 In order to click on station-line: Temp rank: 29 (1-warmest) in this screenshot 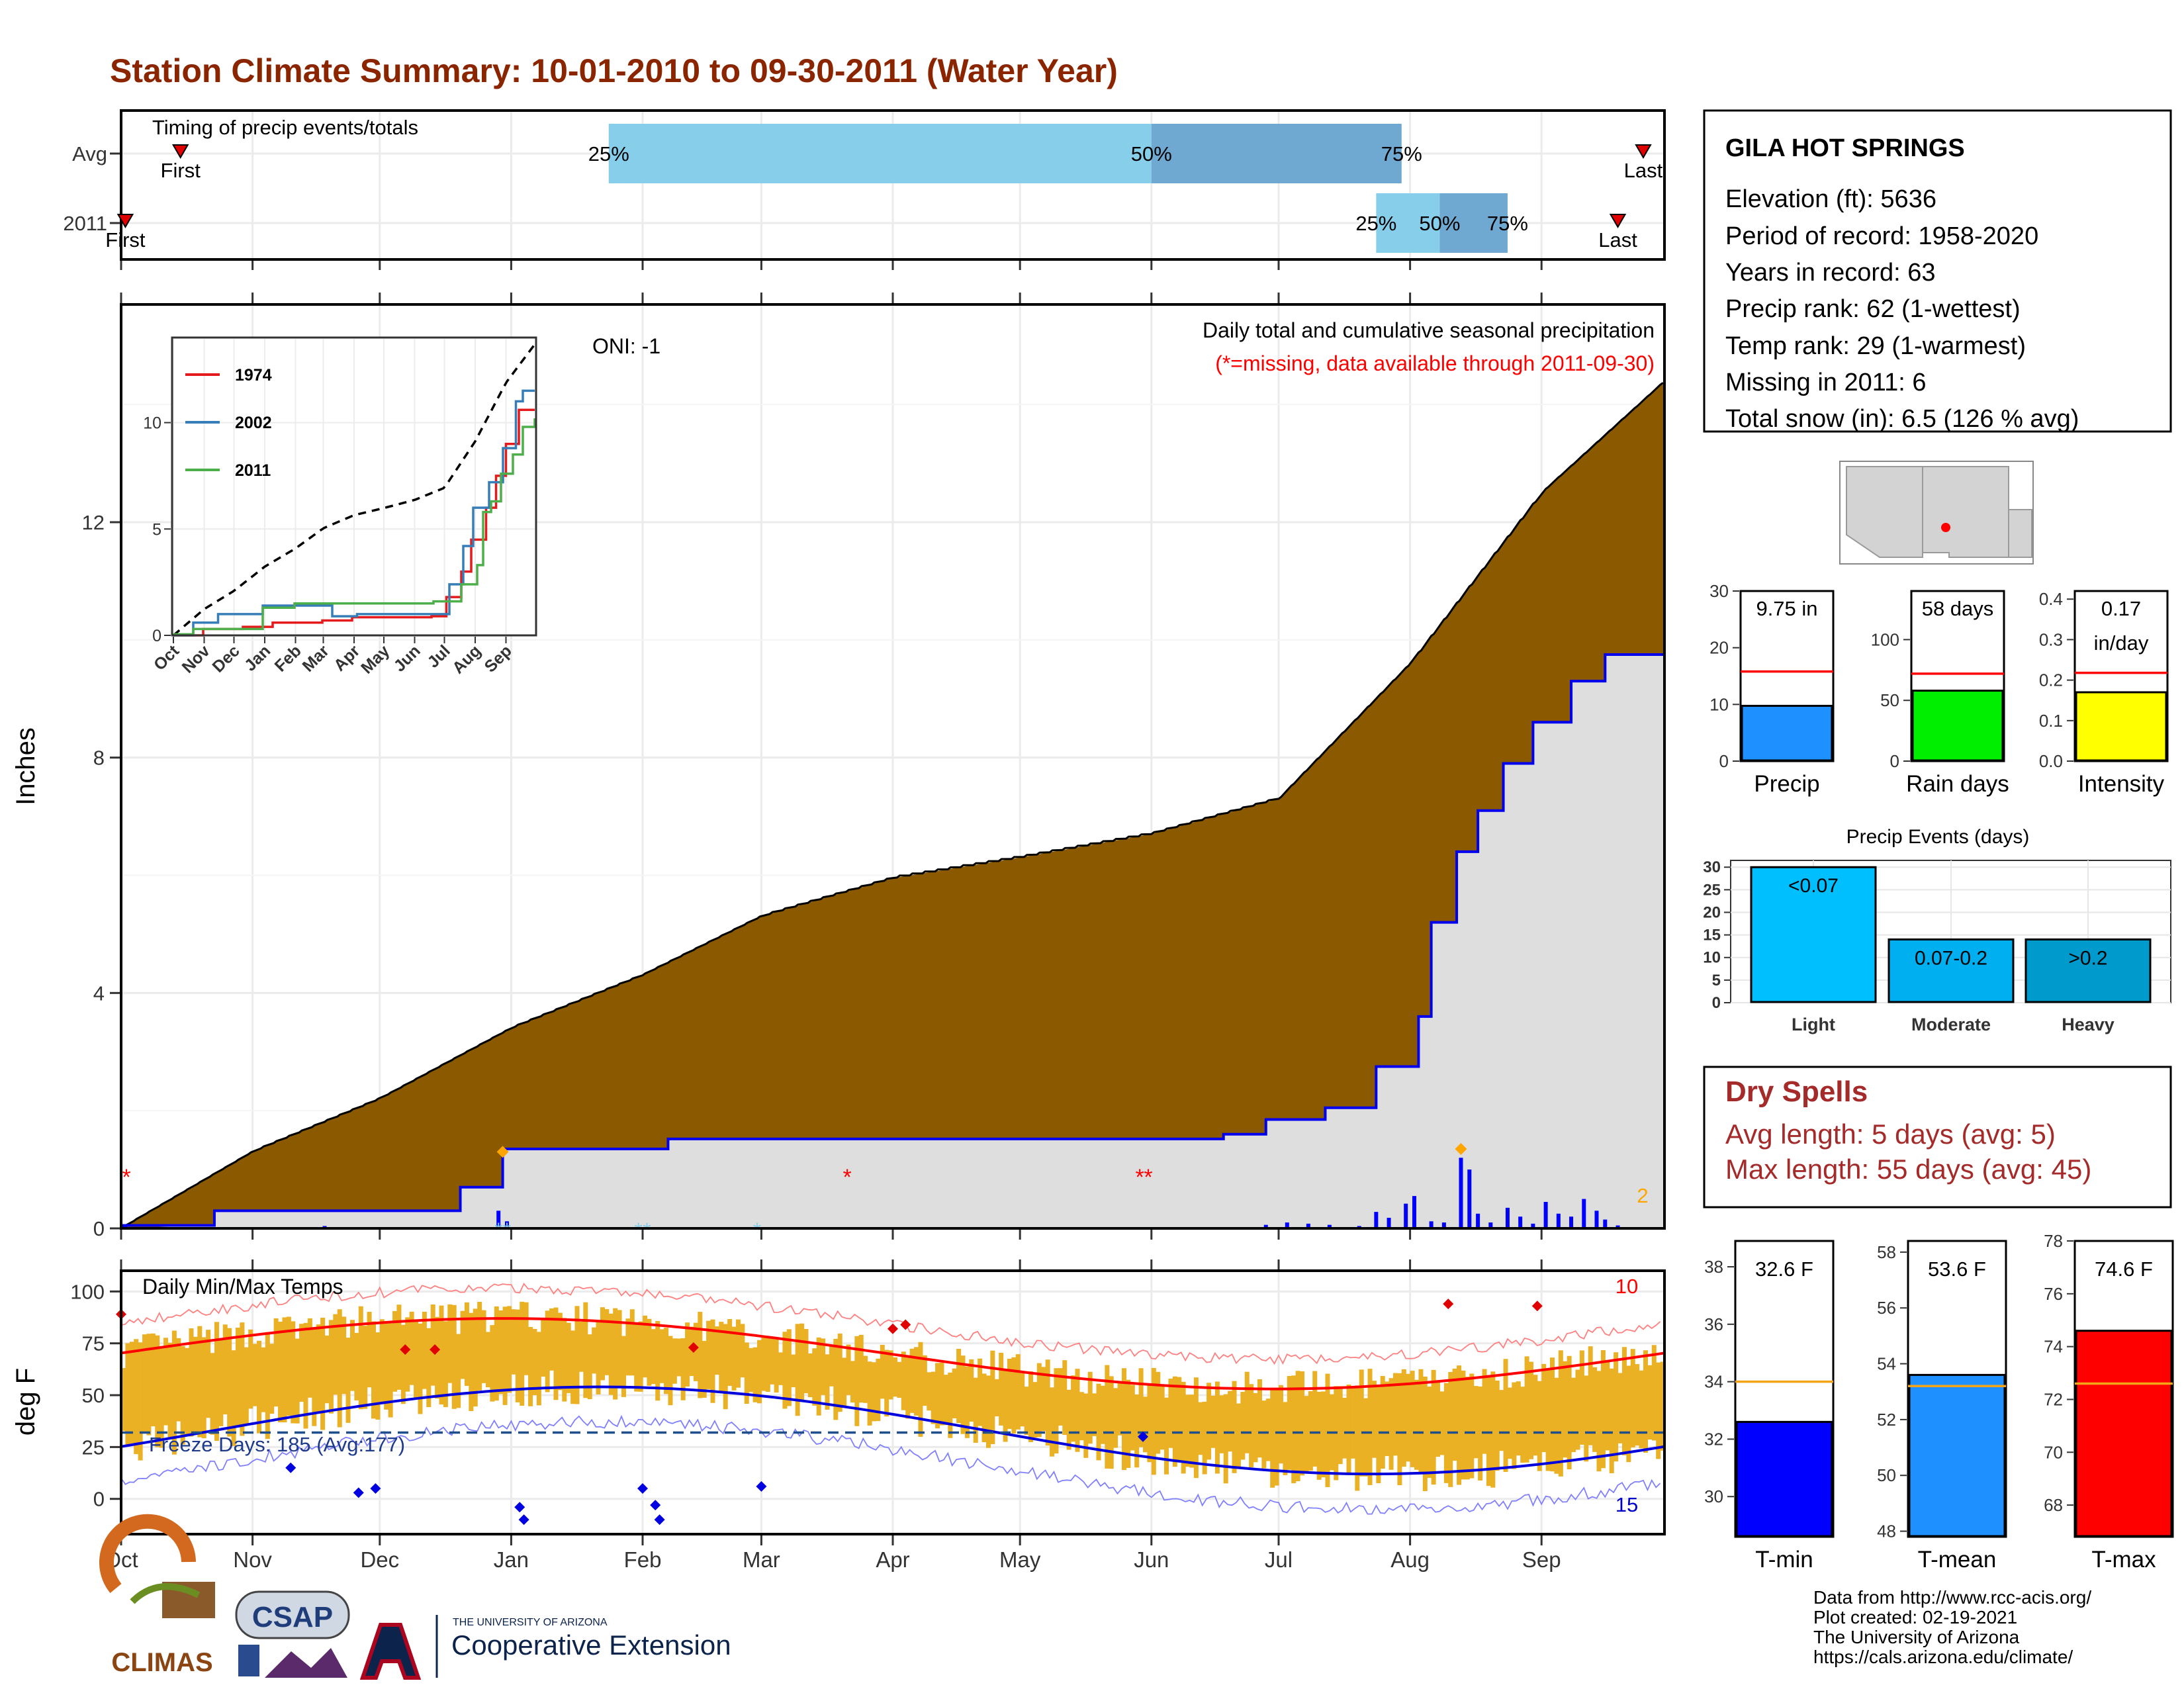, I will do `click(1875, 346)`.